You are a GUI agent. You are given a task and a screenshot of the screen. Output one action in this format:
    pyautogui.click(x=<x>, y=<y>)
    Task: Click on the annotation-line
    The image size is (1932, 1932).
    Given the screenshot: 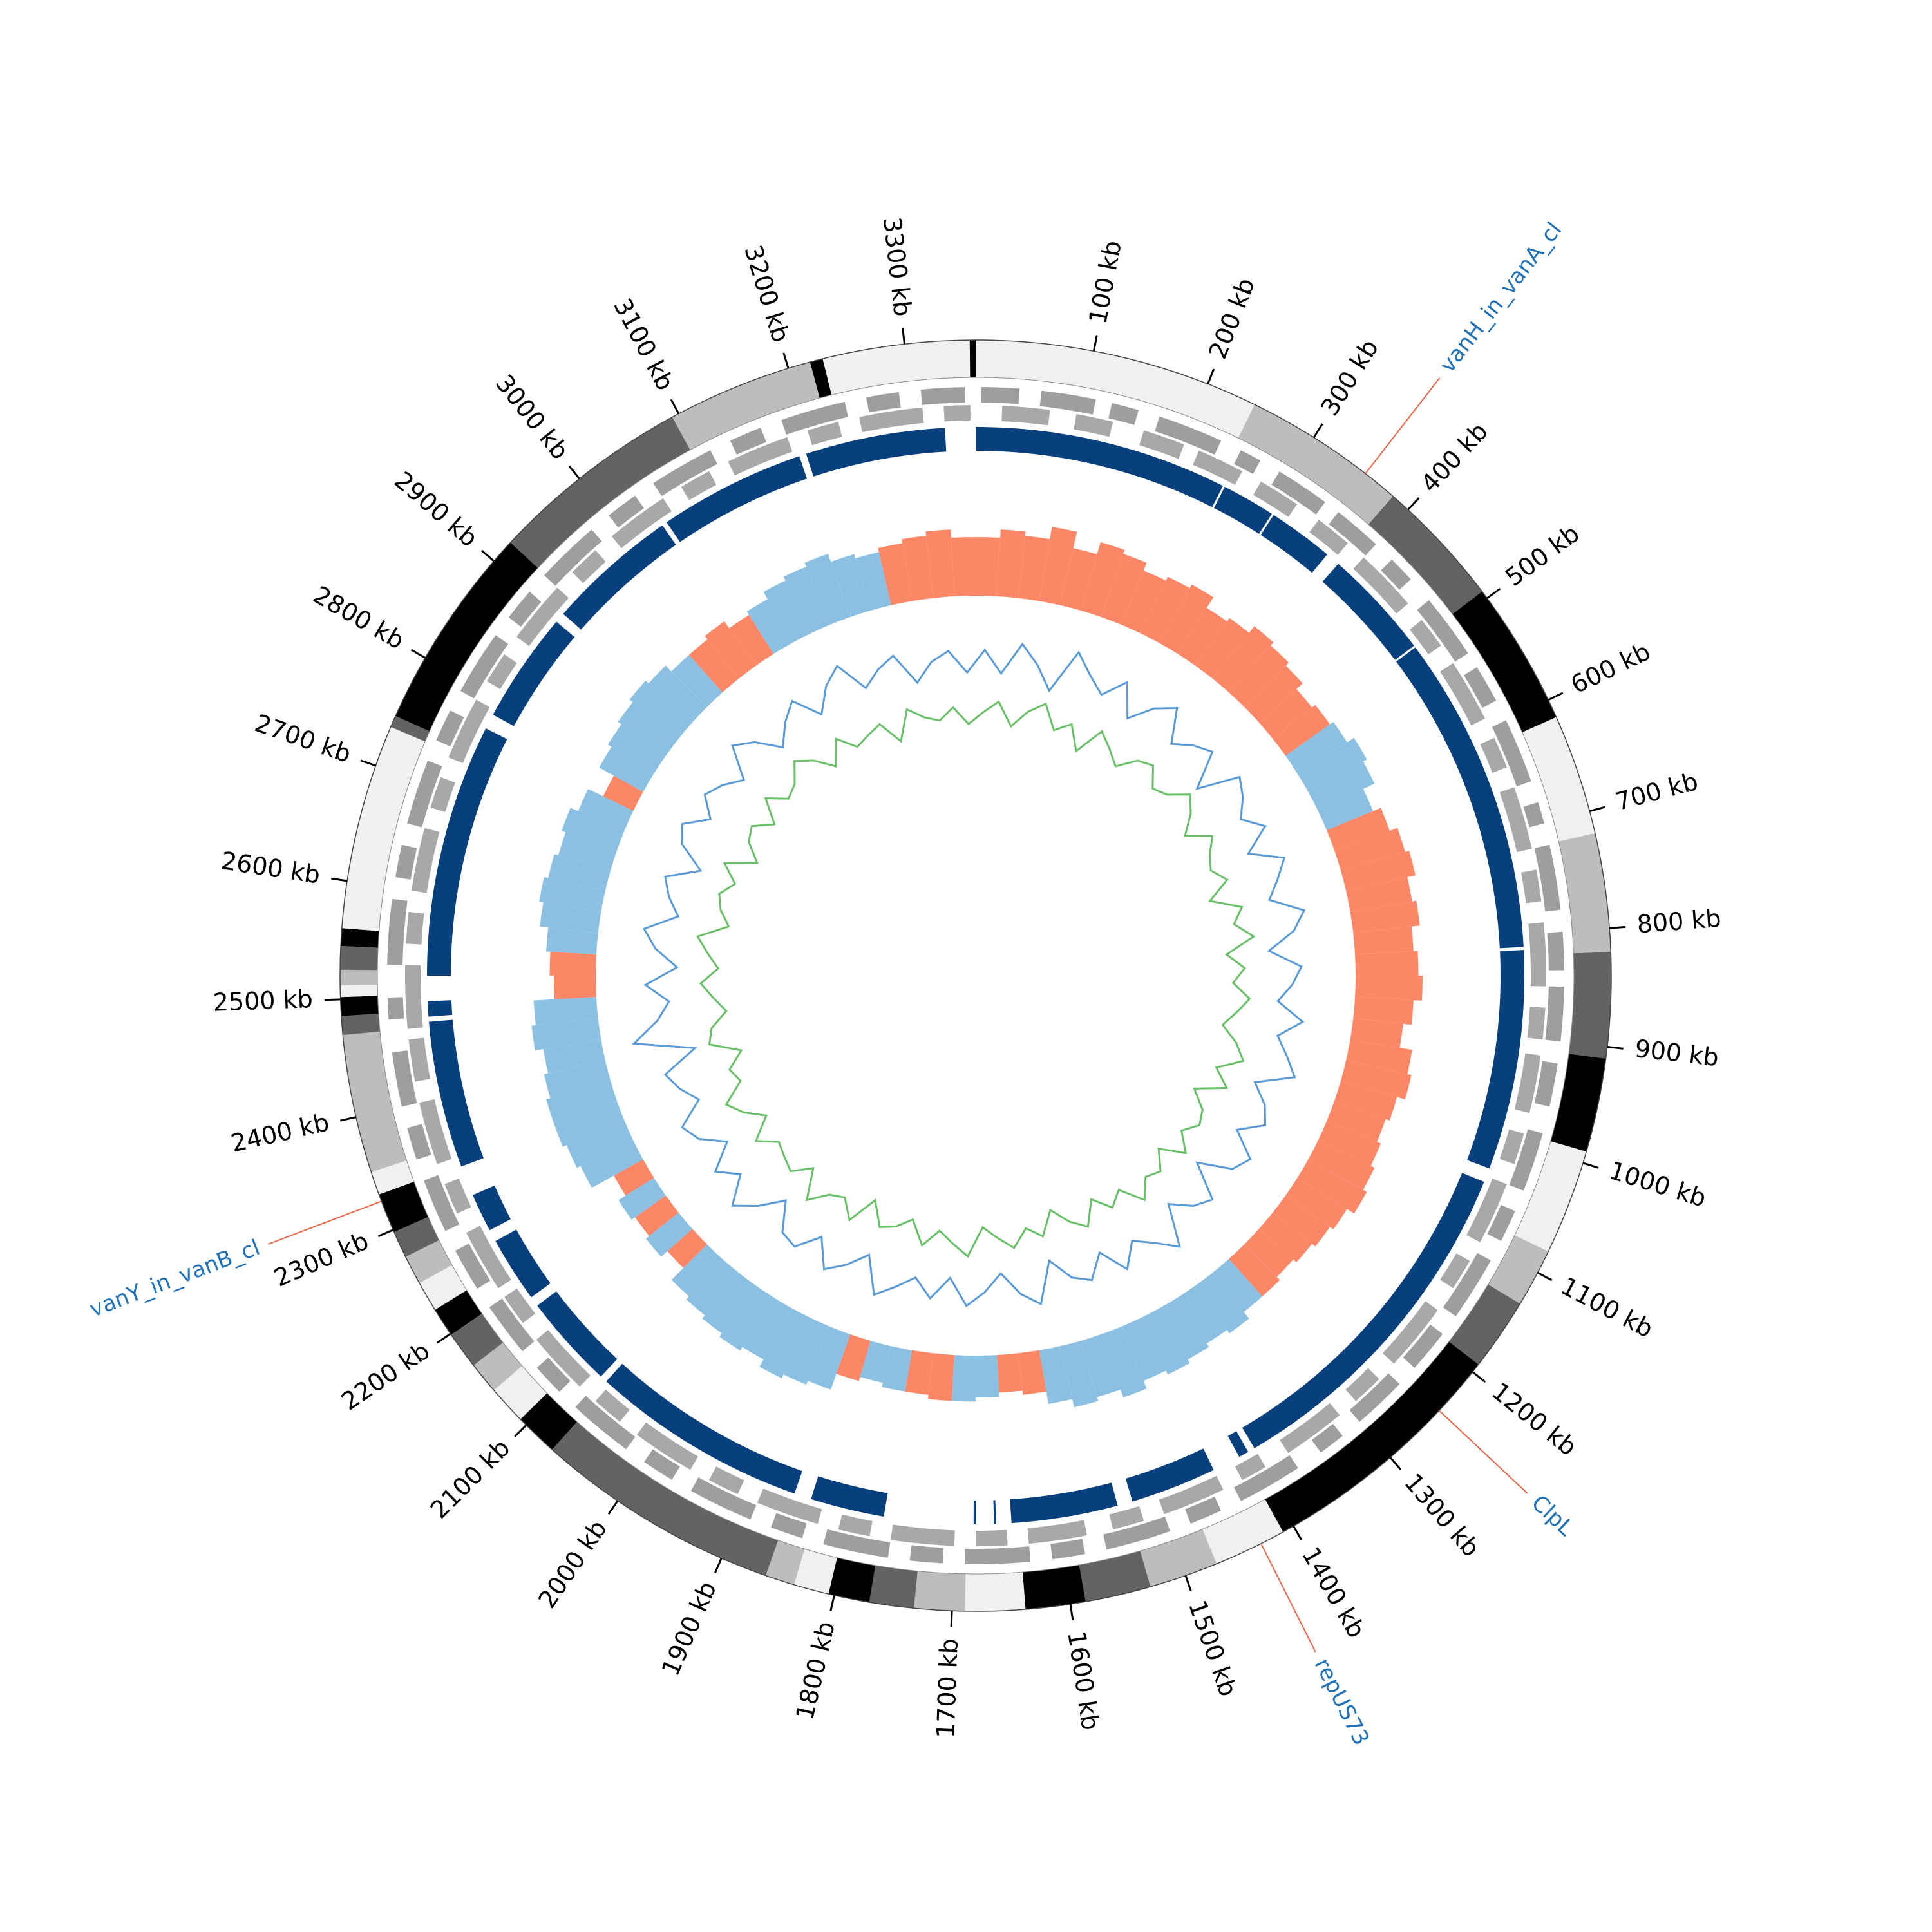 What is the action you would take?
    pyautogui.click(x=325, y=1222)
    